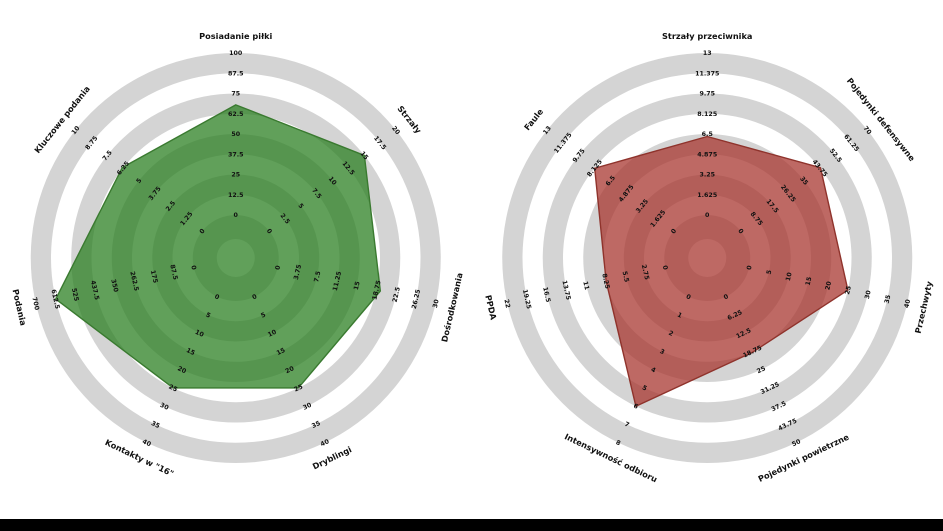  What do you see at coordinates (416, 299) in the screenshot?
I see `tick-label: 26.25` at bounding box center [416, 299].